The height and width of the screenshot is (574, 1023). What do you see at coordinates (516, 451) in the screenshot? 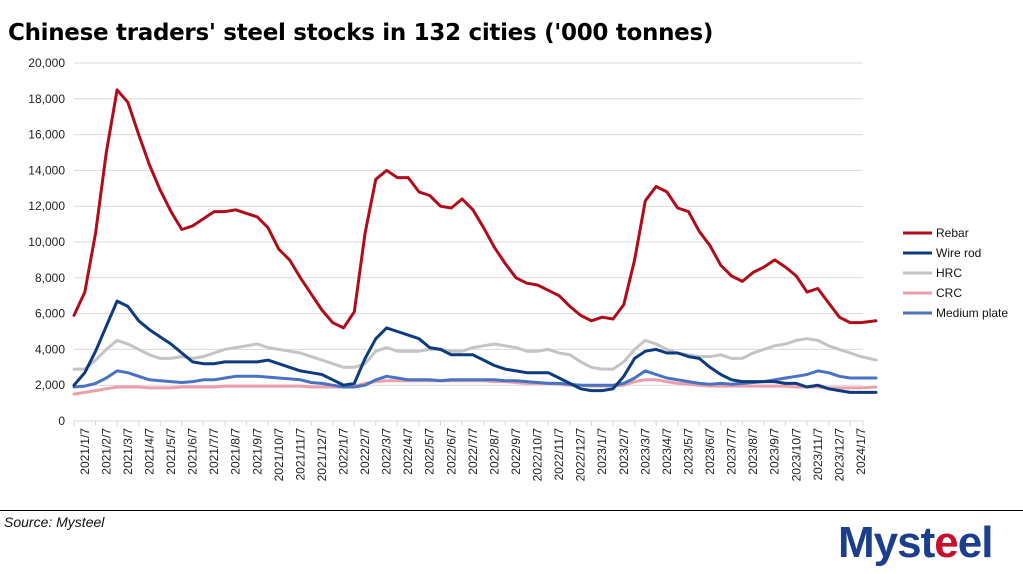
I see `x-tick-label: 2022/9/7` at bounding box center [516, 451].